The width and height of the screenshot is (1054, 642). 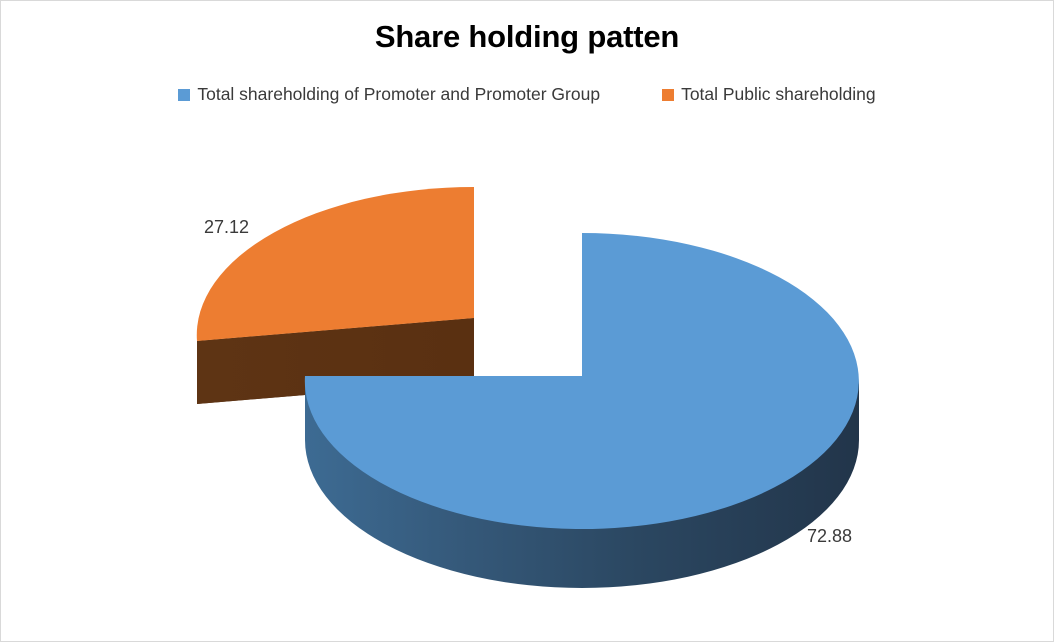 I want to click on legend-item-public: Total Public shareholding, so click(x=769, y=94).